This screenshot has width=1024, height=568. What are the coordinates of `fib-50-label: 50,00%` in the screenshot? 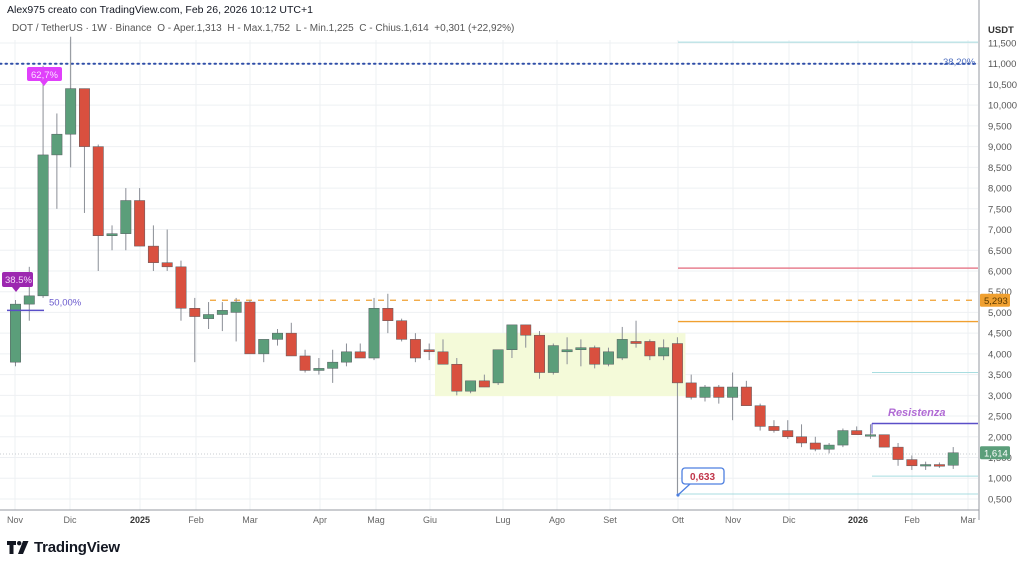 It's located at (65, 302).